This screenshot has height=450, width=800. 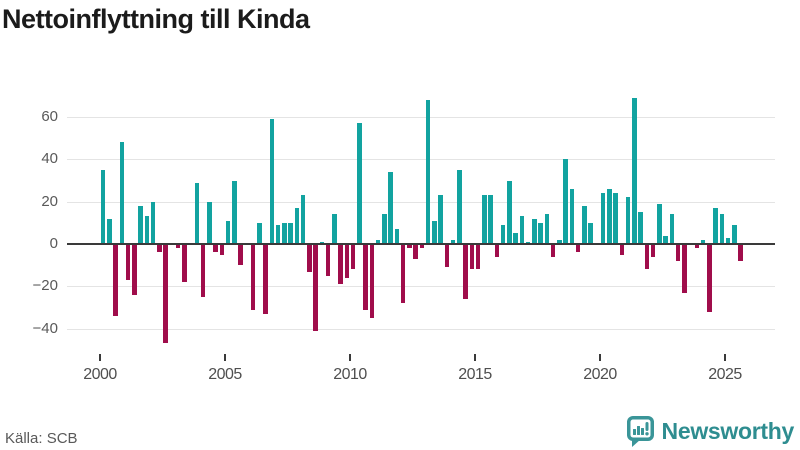 I want to click on y-axis-tick-label: 0, so click(x=53, y=243).